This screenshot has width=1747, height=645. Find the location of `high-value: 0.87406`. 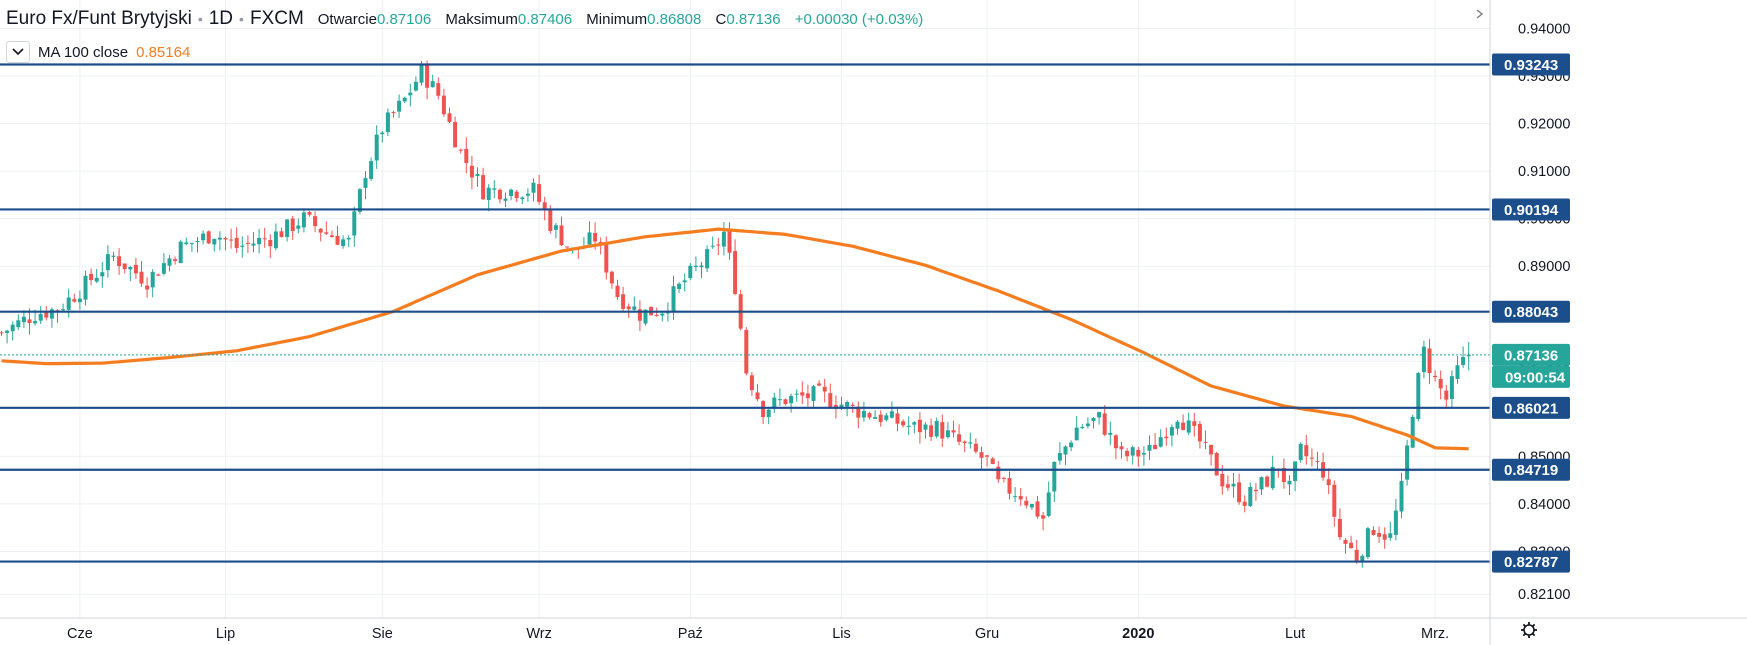

high-value: 0.87406 is located at coordinates (545, 19).